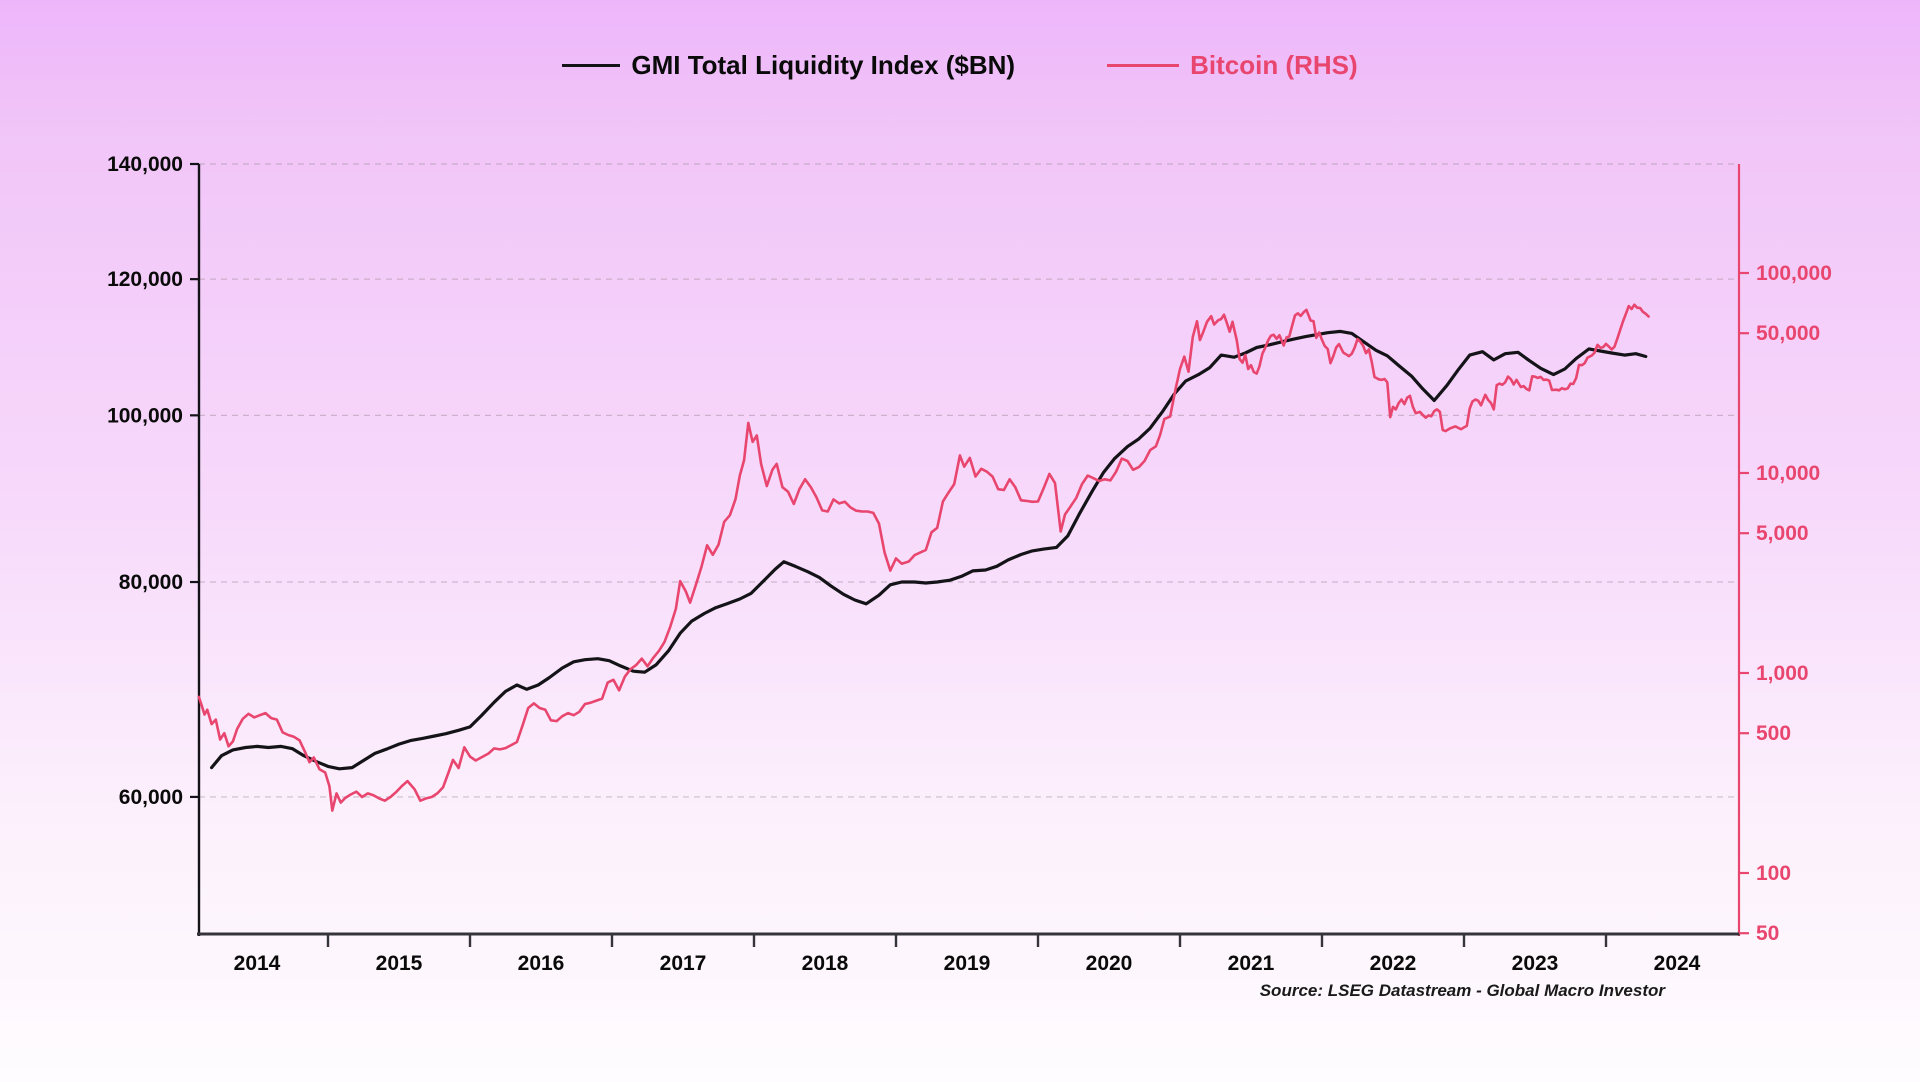 The height and width of the screenshot is (1082, 1920). I want to click on right-axis-tick-label: 5,000, so click(1782, 533).